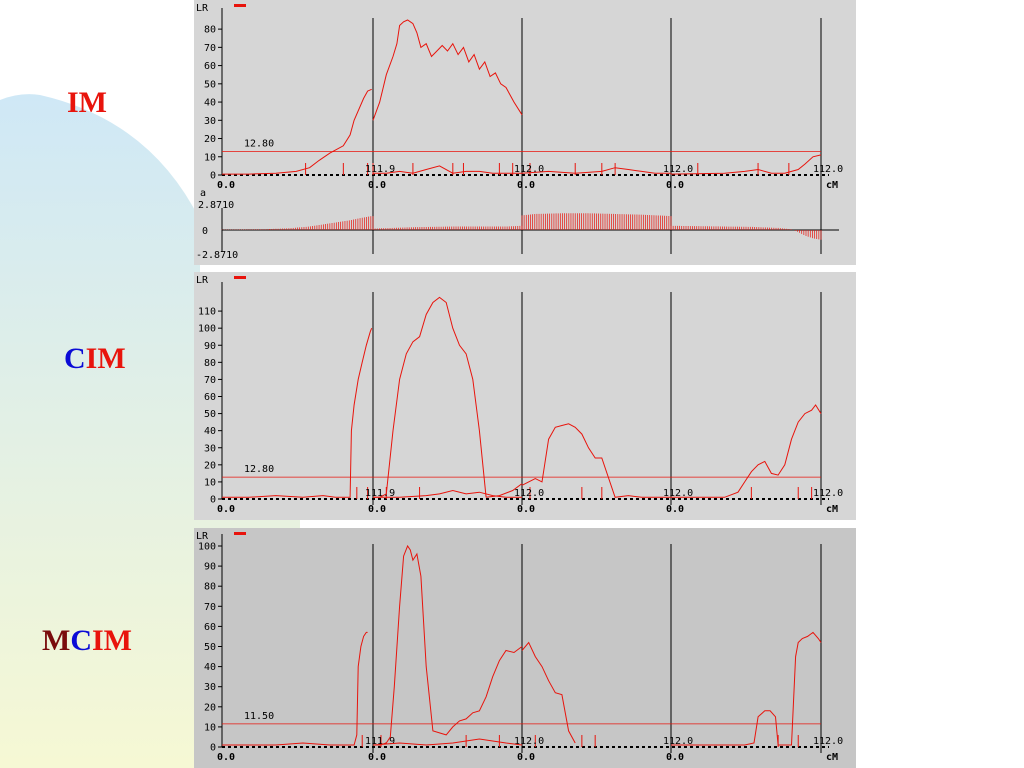 Image resolution: width=1024 pixels, height=768 pixels. I want to click on label-segment: M, so click(56, 640).